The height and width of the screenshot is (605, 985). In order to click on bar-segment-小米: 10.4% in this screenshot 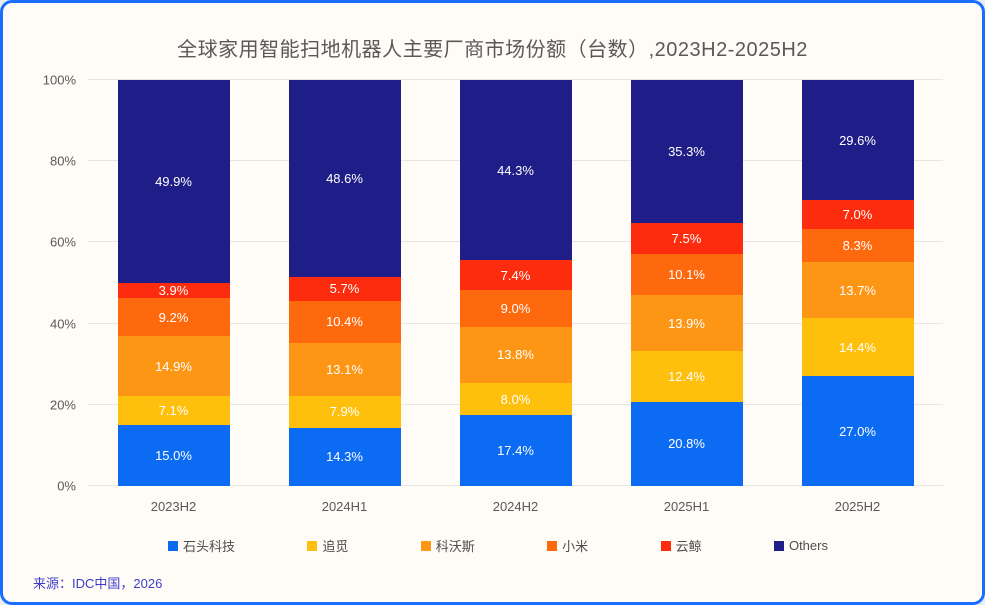, I will do `click(344, 321)`.